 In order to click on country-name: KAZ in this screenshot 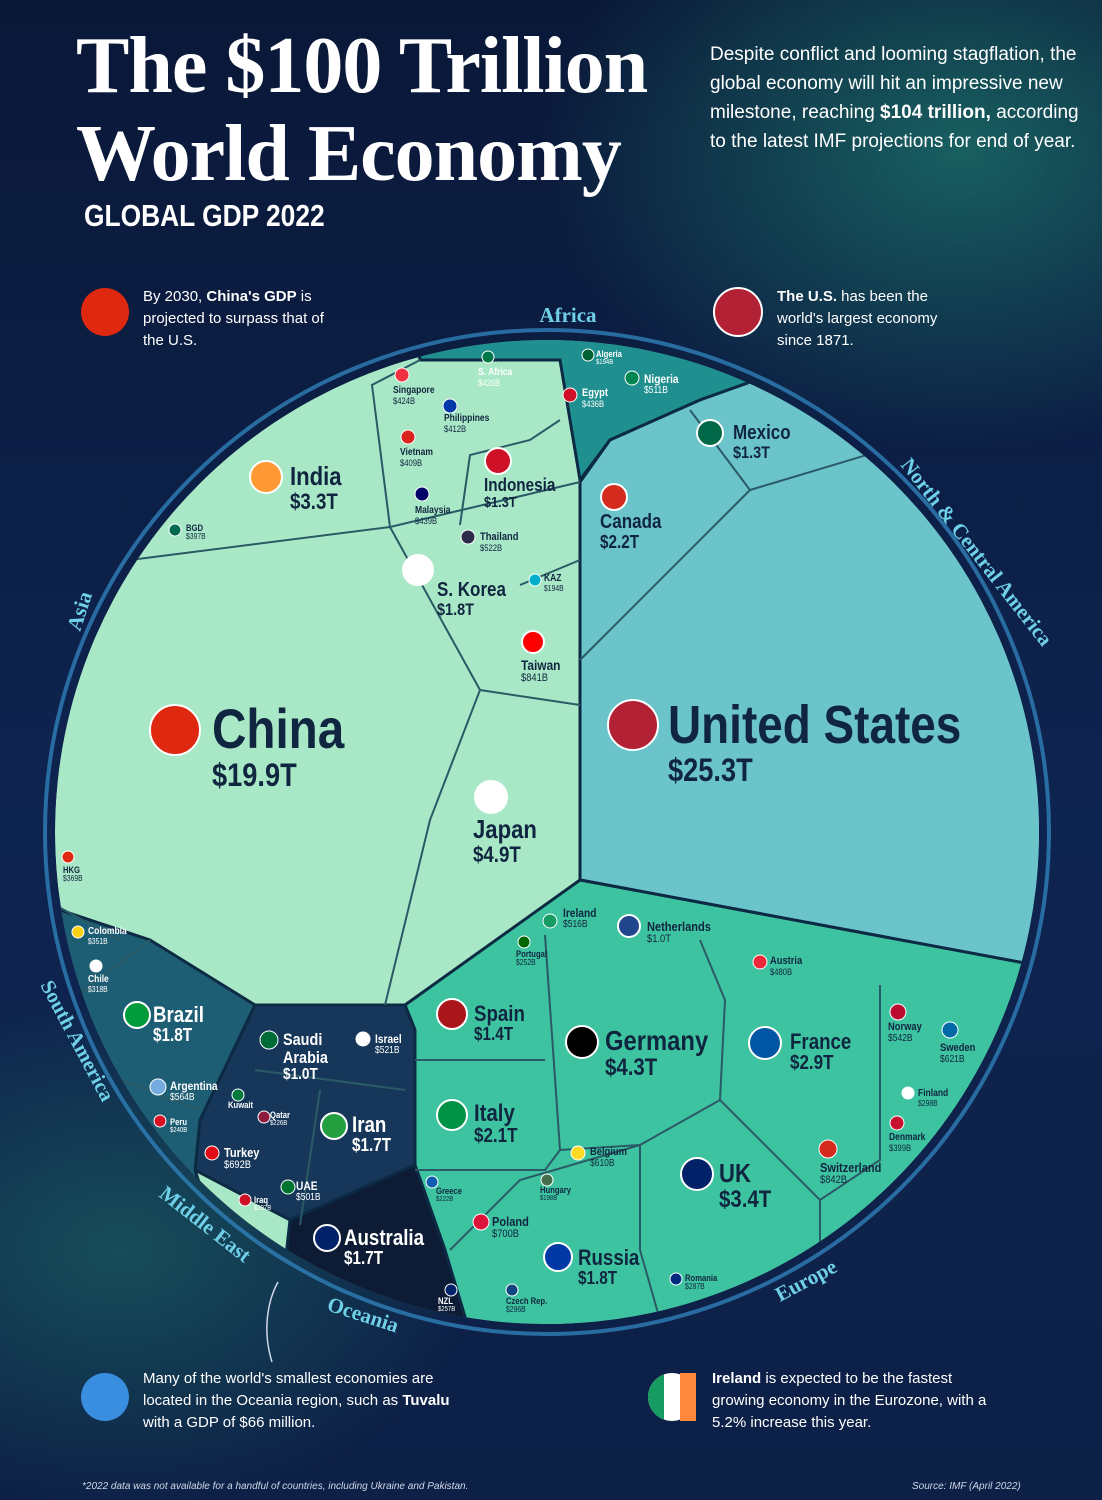, I will do `click(553, 578)`.